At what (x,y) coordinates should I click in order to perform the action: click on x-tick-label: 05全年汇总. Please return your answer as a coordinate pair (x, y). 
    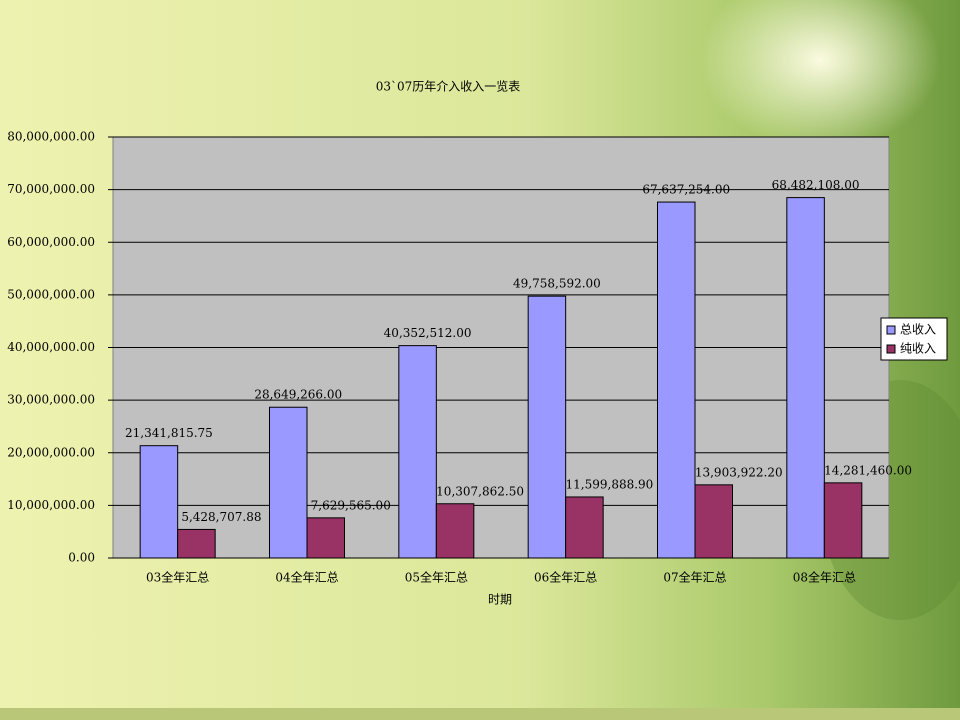
    Looking at the image, I should click on (436, 577).